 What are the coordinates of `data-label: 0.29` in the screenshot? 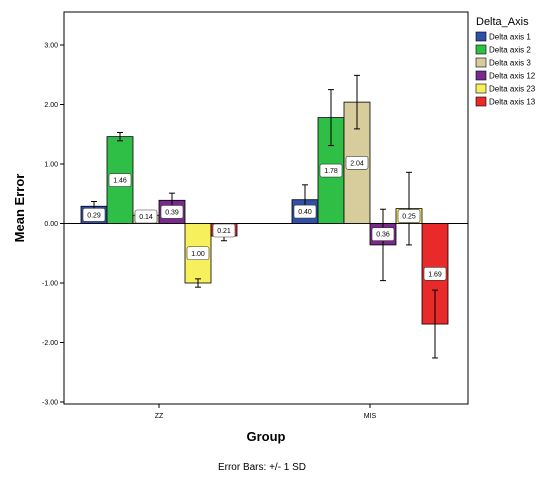 It's located at (94, 215).